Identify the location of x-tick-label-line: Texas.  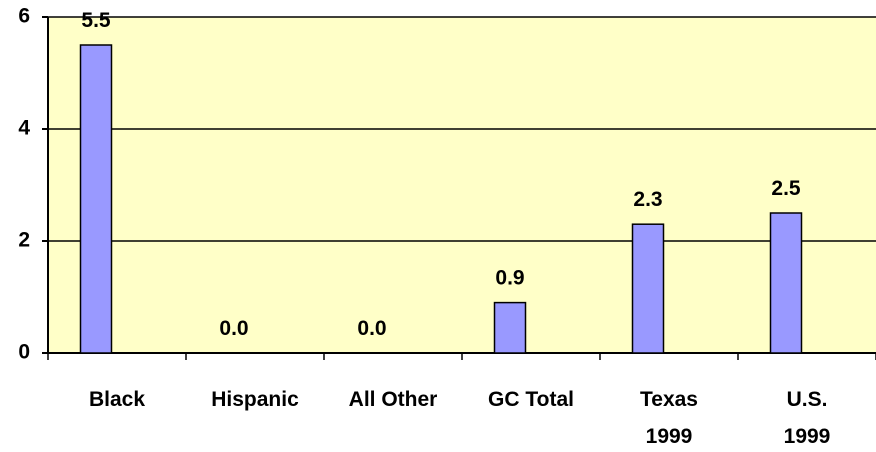
(669, 399).